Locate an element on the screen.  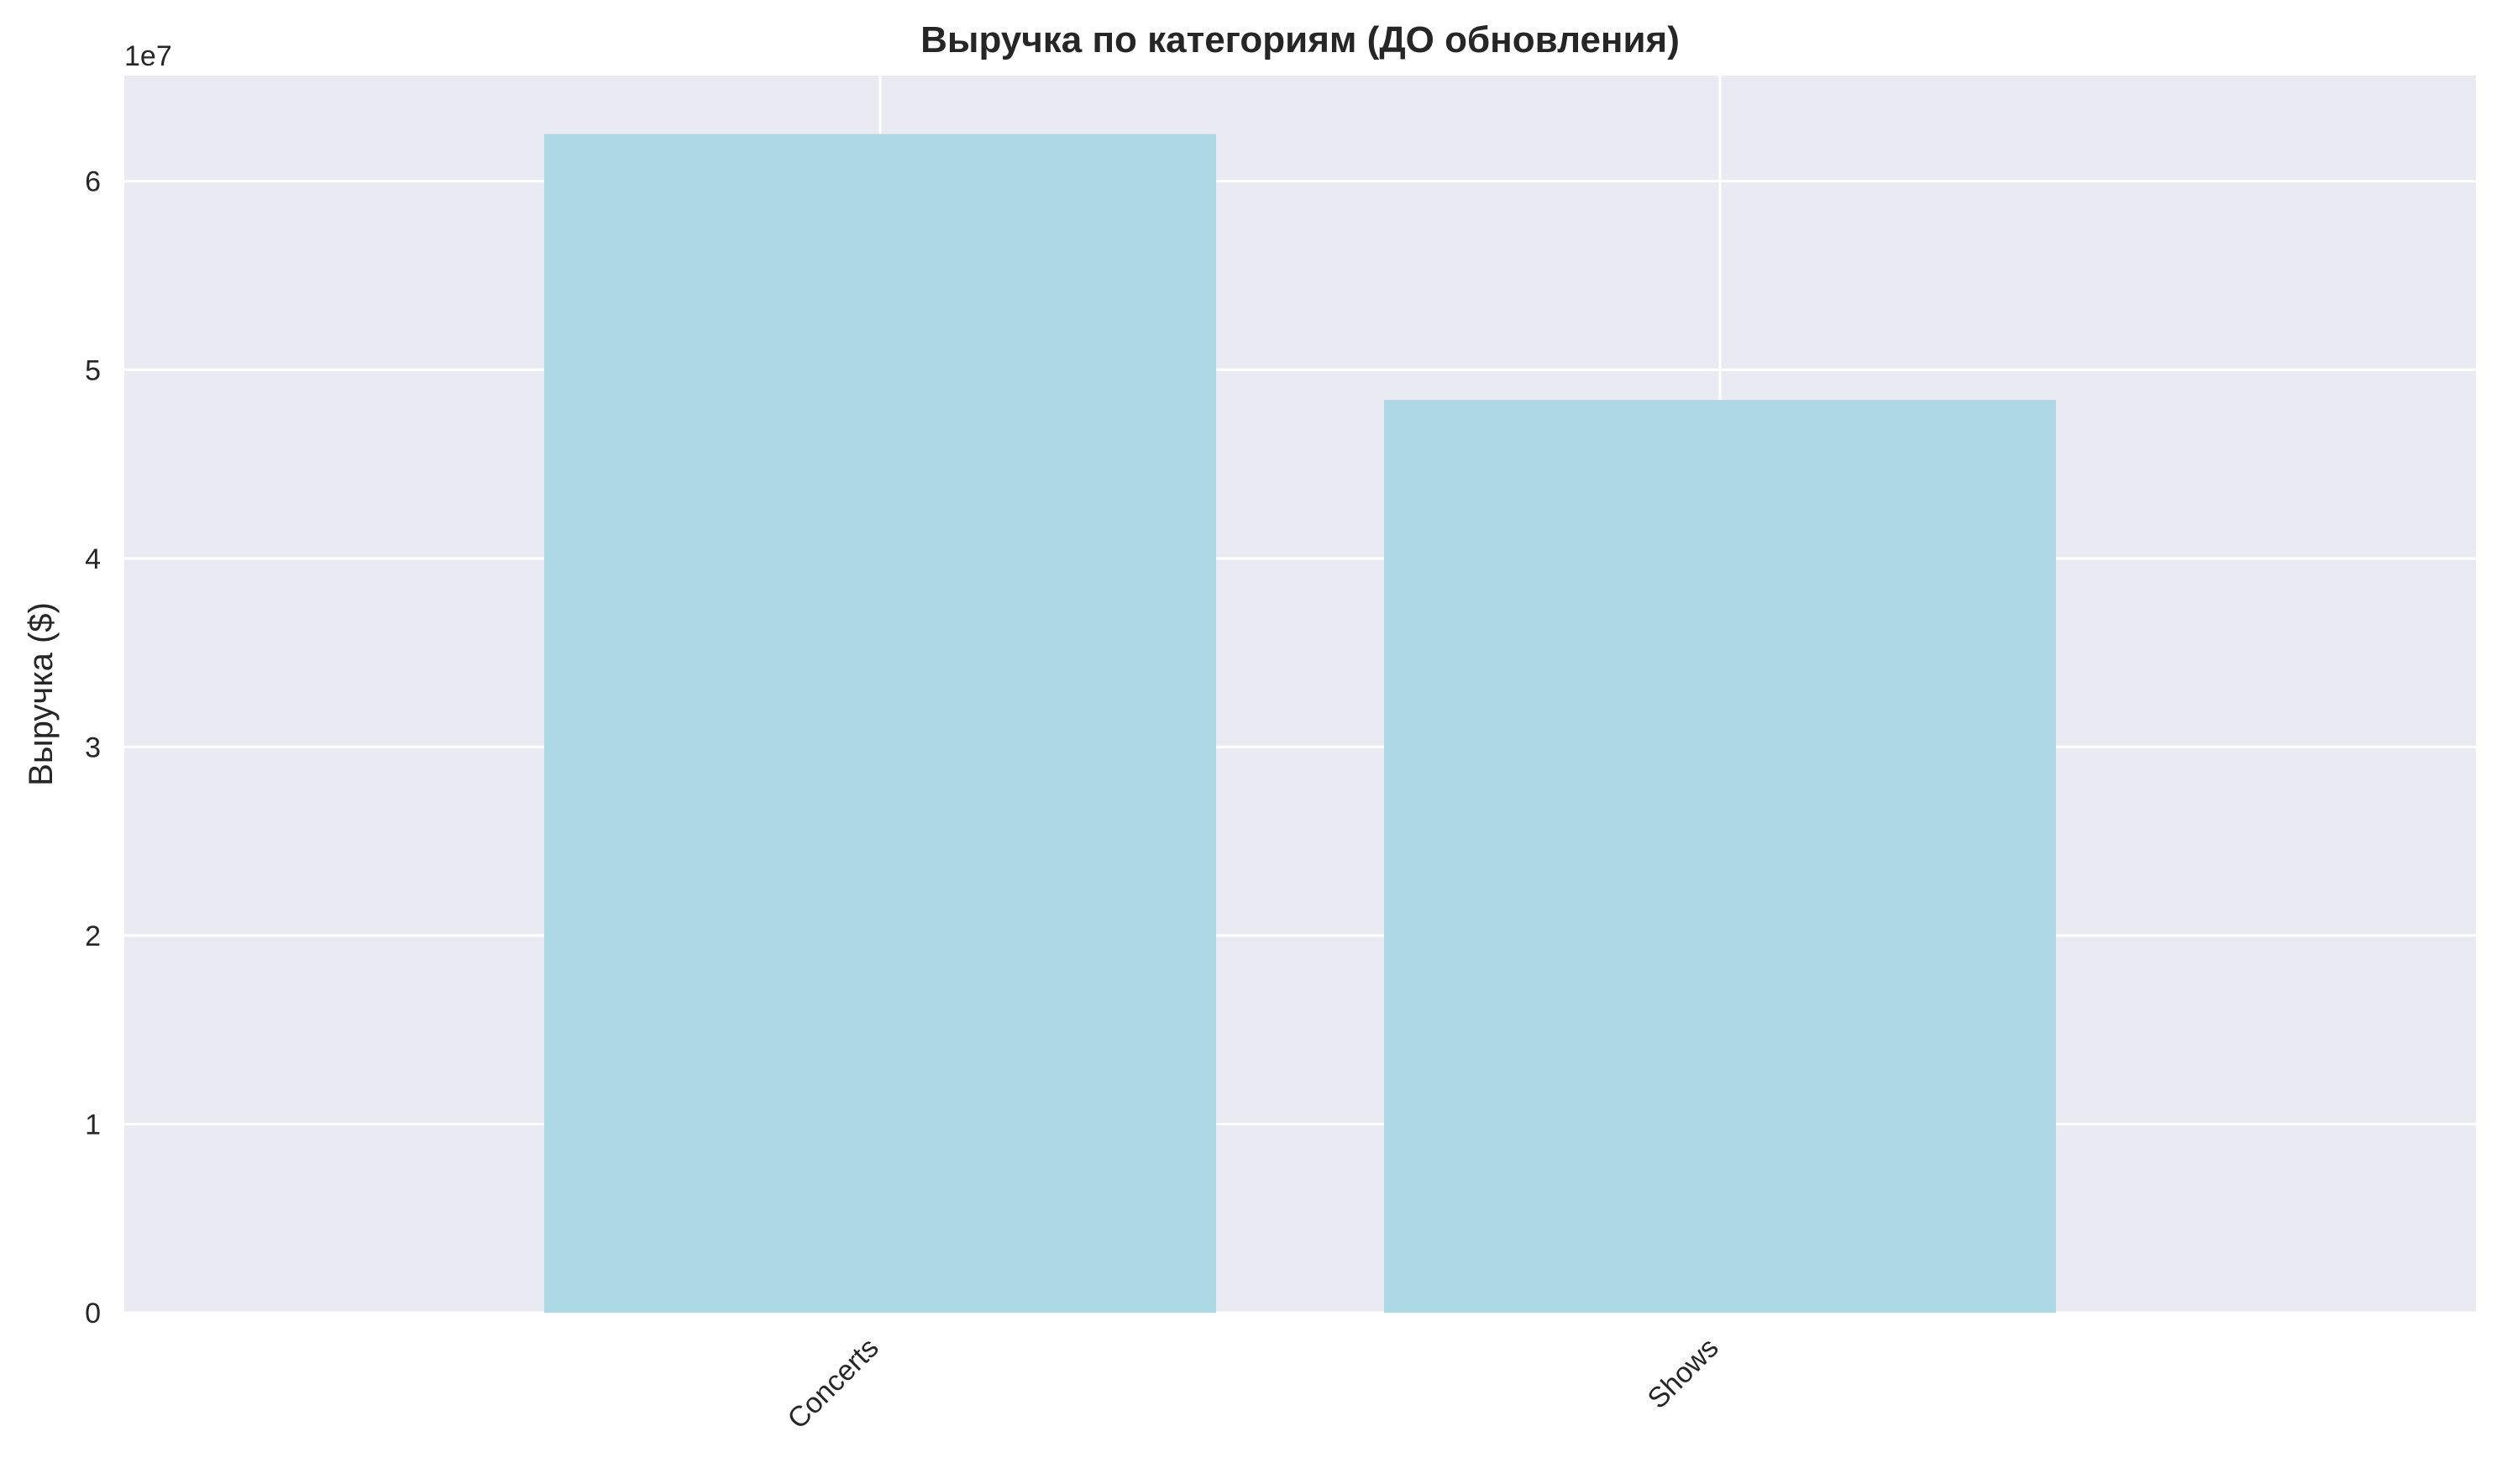
y-axis-ticks: 0 1 2 3 4 5 6 is located at coordinates (93, 748).